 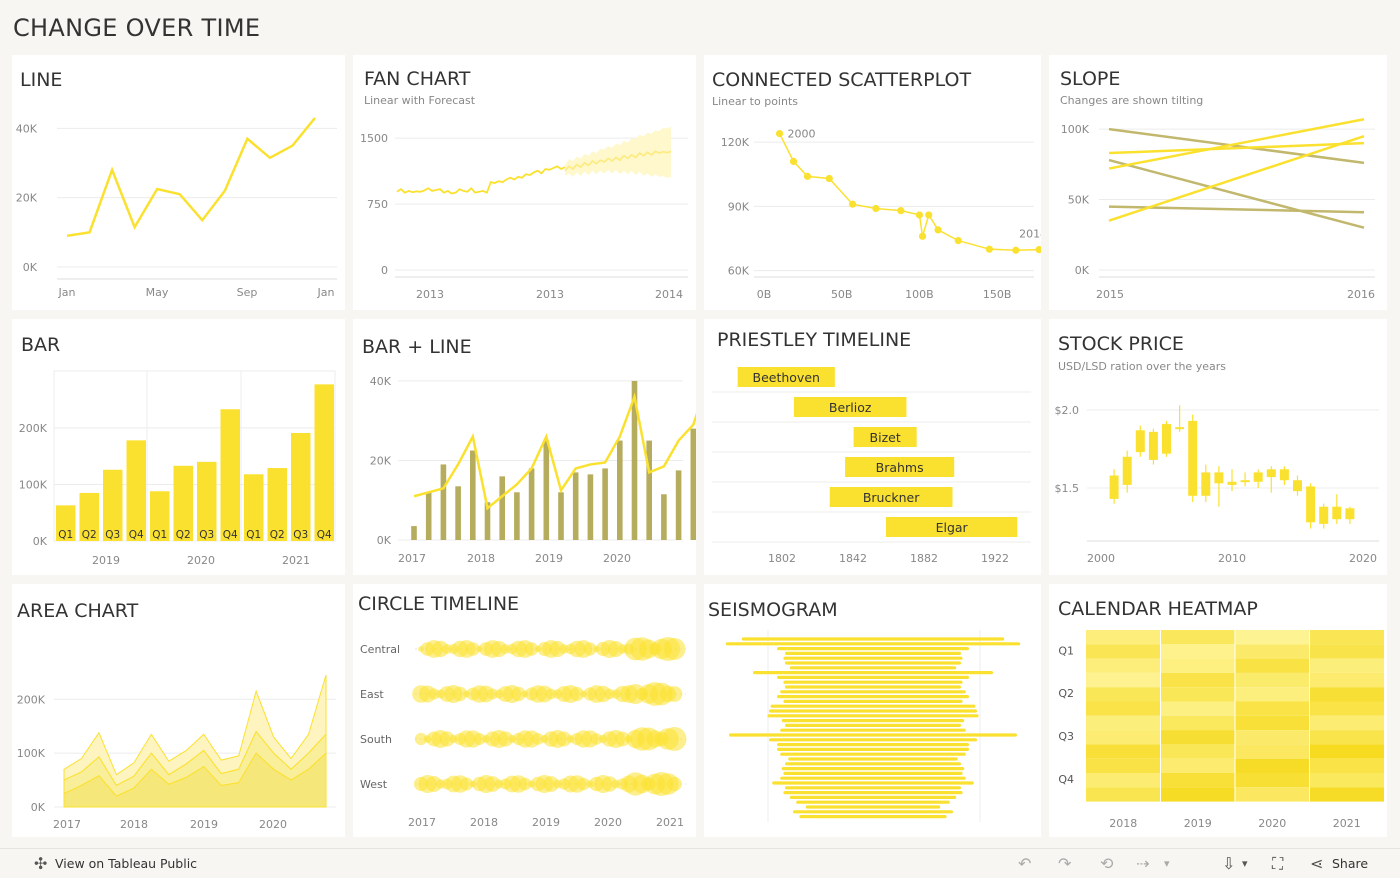 I want to click on tableau-logo-icon: ✣, so click(x=41, y=863).